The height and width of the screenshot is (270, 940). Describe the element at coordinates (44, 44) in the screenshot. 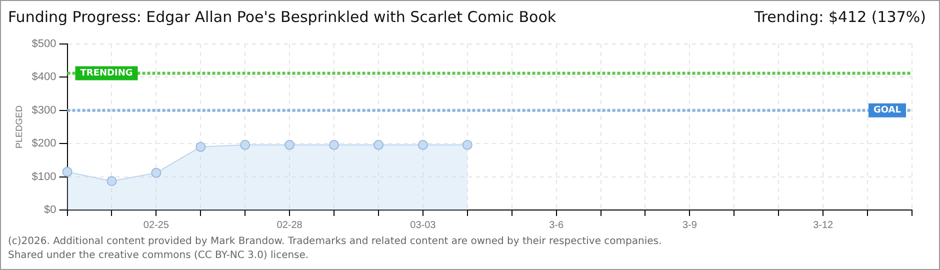

I see `y-tick-label: $500` at that location.